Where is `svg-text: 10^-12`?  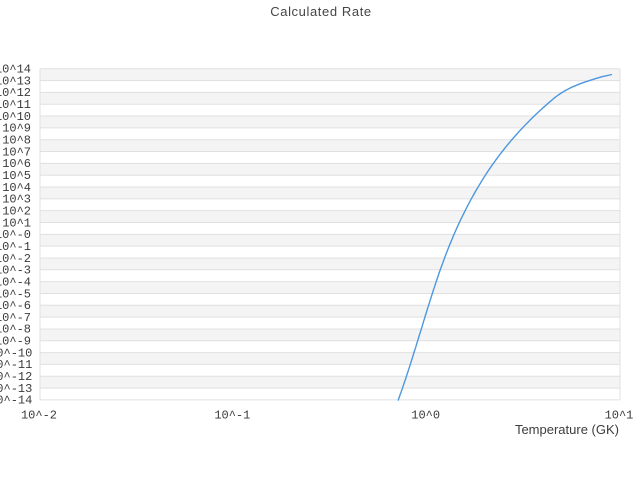
svg-text: 10^-12 is located at coordinates (16, 377).